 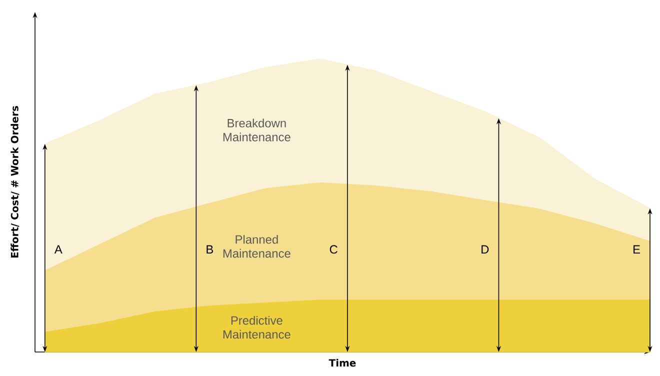 I want to click on annotation: A, so click(x=58, y=249).